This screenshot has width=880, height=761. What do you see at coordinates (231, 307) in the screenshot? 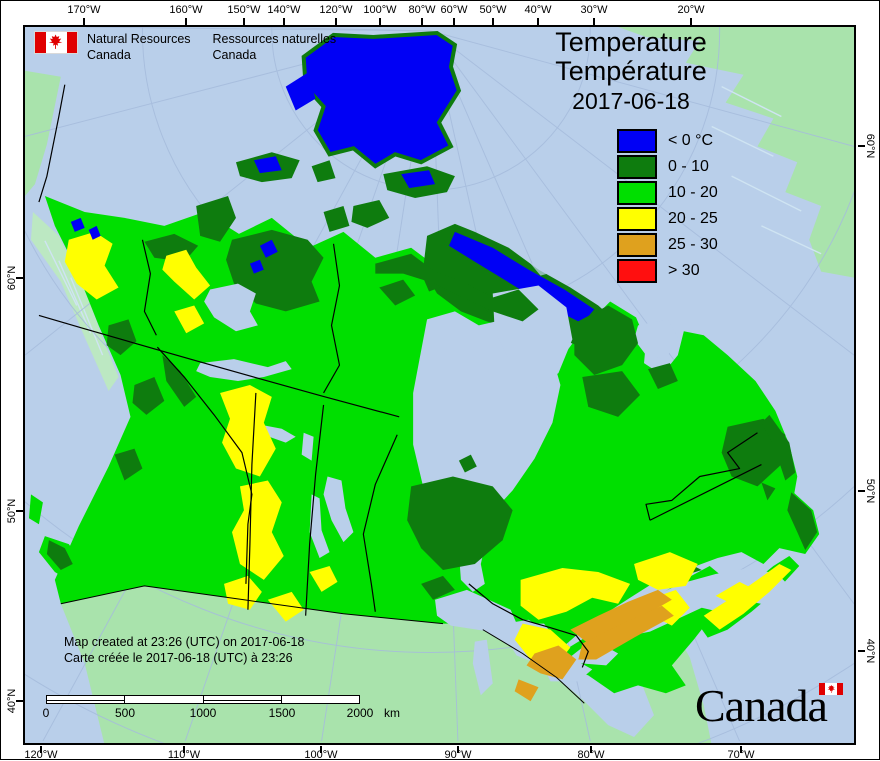
I see `great-bear-lake` at bounding box center [231, 307].